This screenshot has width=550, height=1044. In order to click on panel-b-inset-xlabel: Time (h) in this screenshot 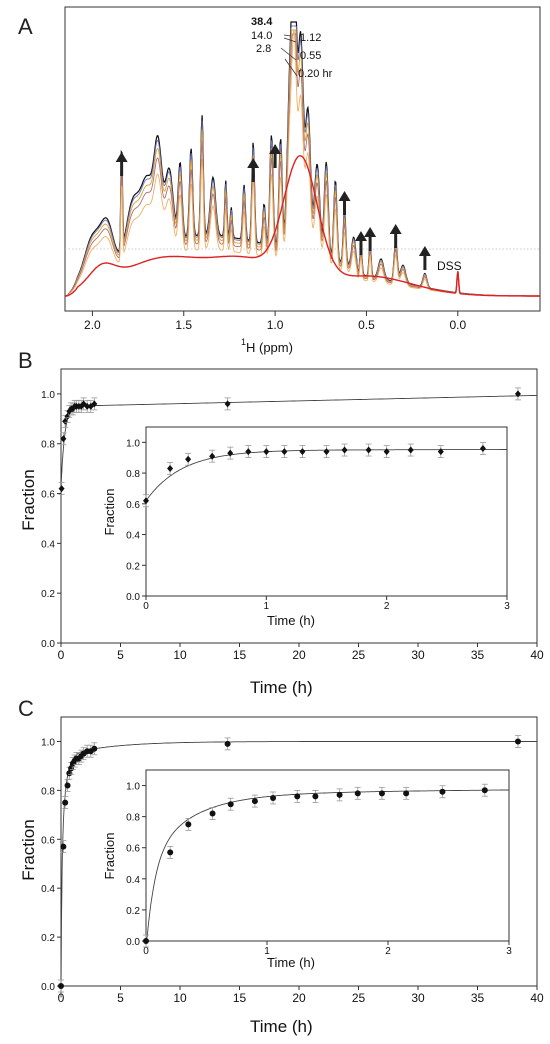, I will do `click(291, 620)`.